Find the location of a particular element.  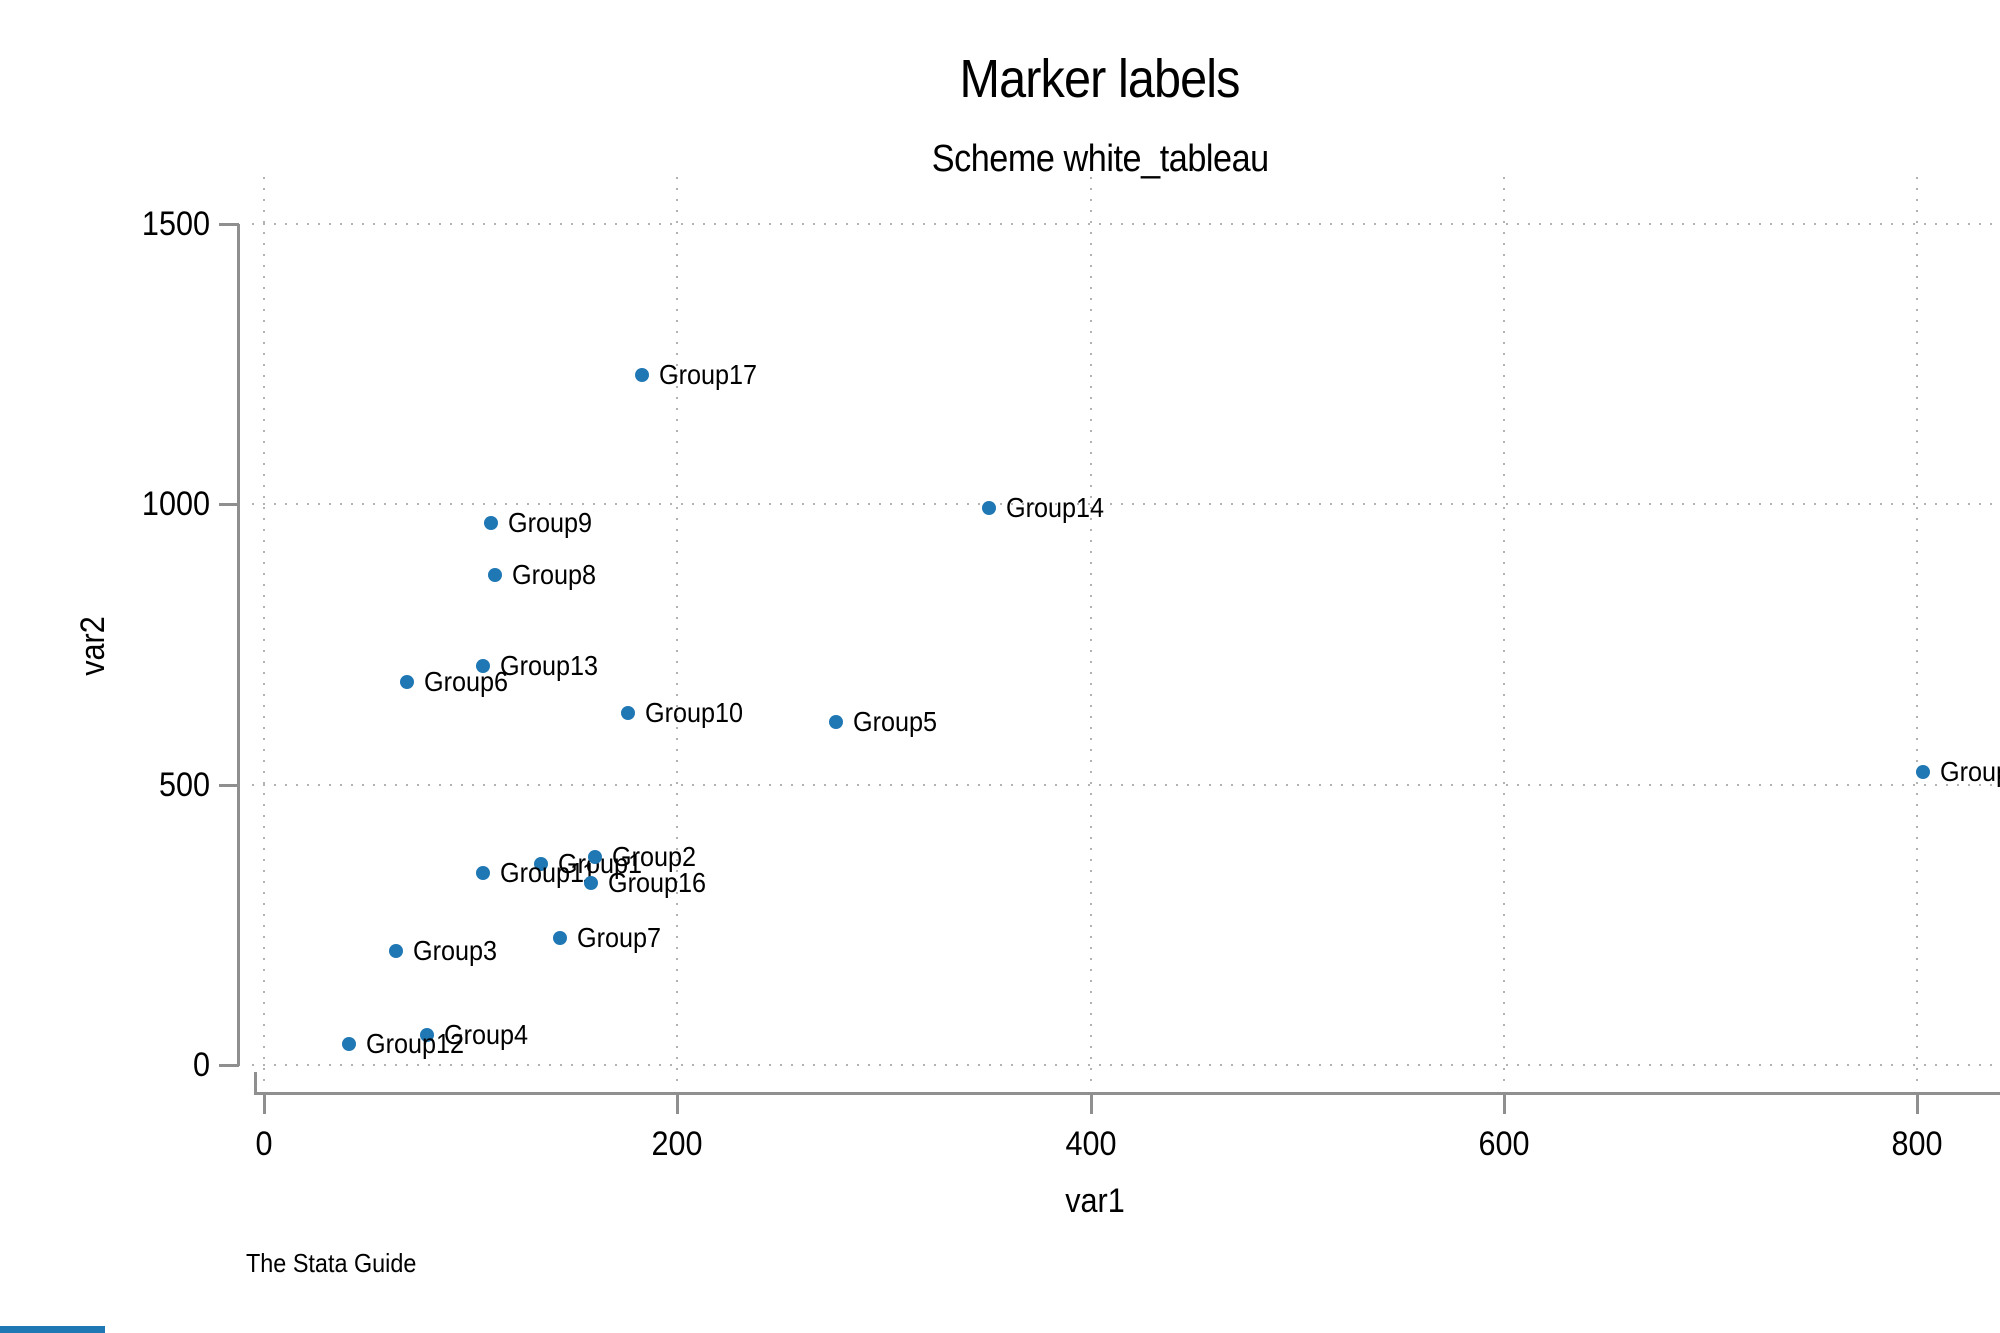

y-tick-label: 1500 is located at coordinates (175, 223).